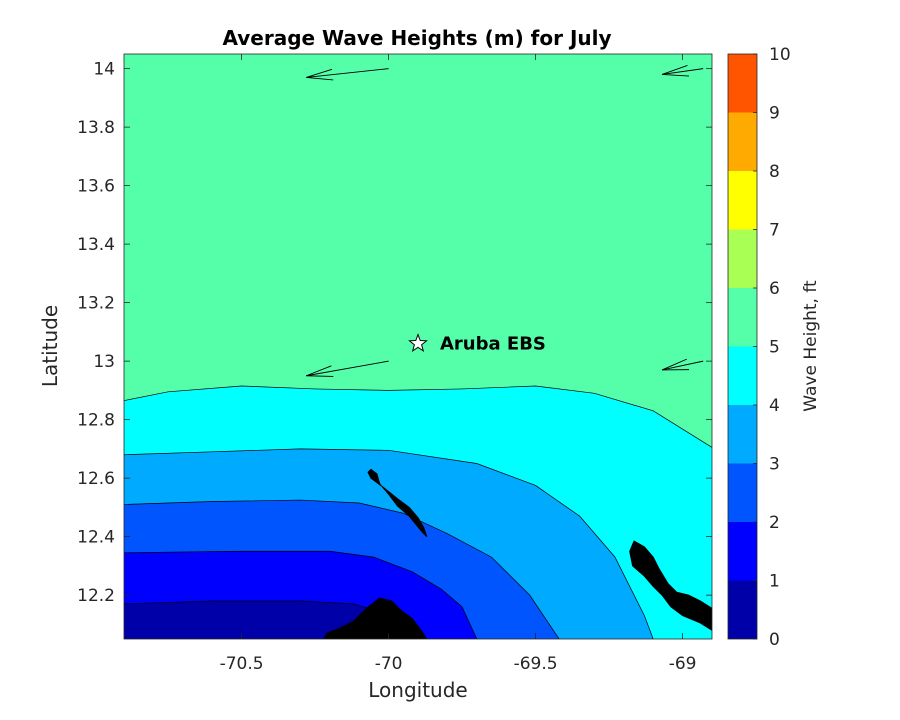  What do you see at coordinates (50, 346) in the screenshot?
I see `y-axis-label: Latitude` at bounding box center [50, 346].